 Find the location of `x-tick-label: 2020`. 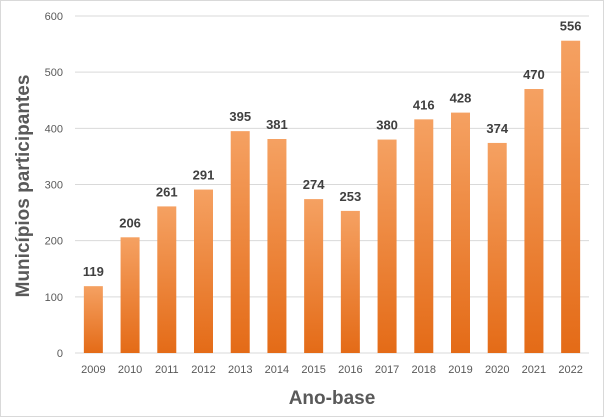

x-tick-label: 2020 is located at coordinates (497, 370).